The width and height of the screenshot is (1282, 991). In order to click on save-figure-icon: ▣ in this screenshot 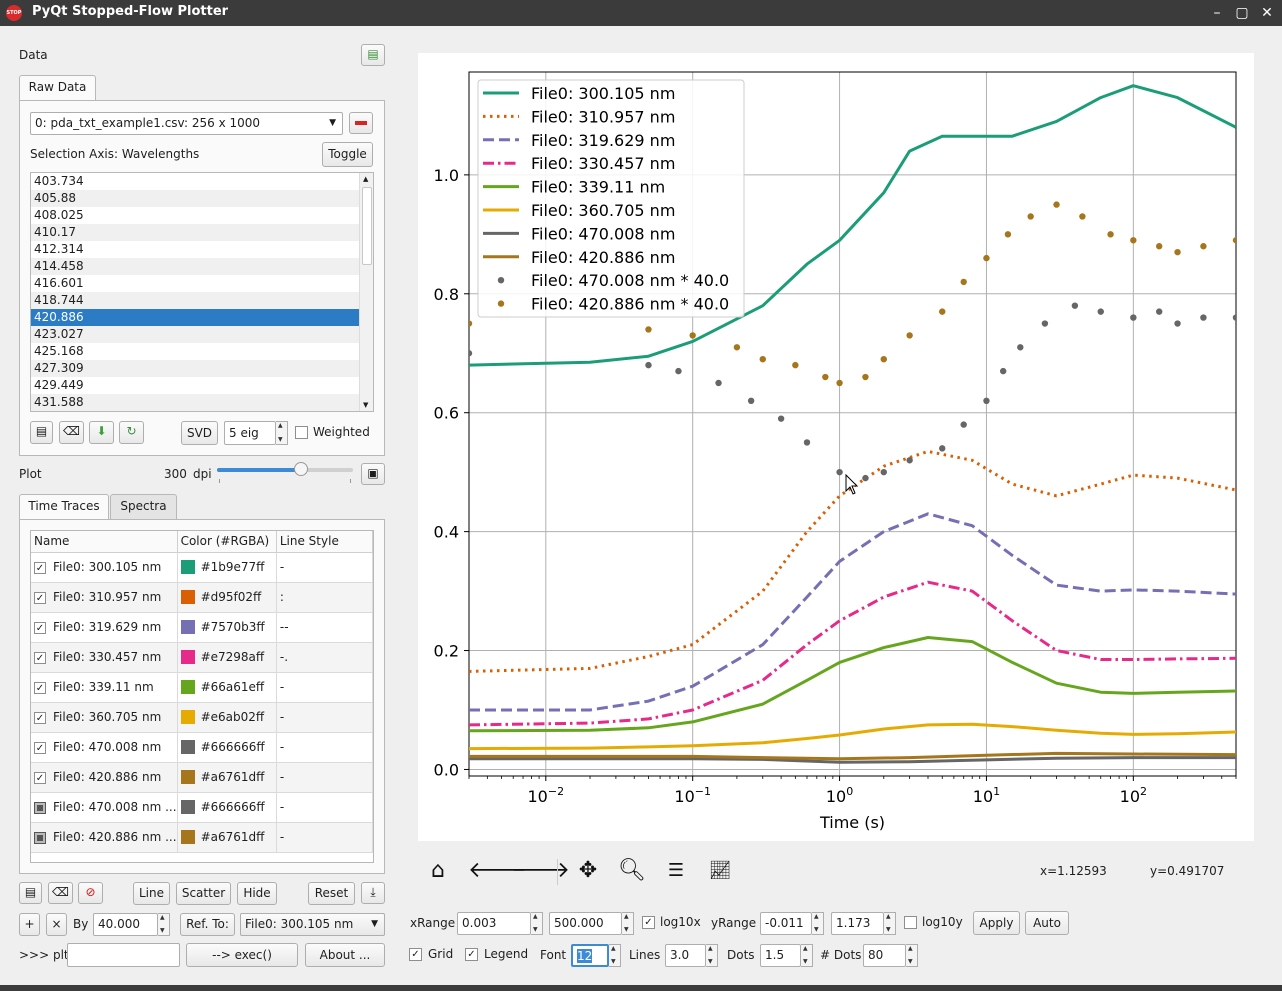, I will do `click(373, 474)`.